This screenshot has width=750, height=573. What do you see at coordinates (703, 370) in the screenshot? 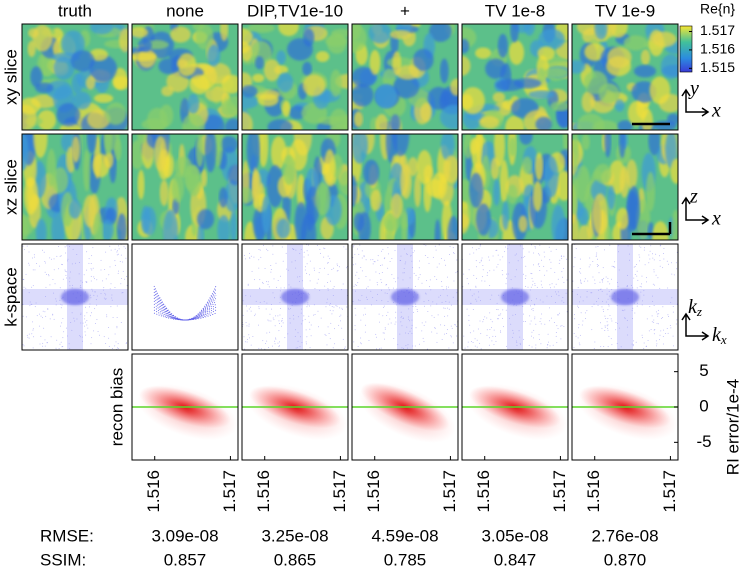
I see `y-tick-label: 5` at bounding box center [703, 370].